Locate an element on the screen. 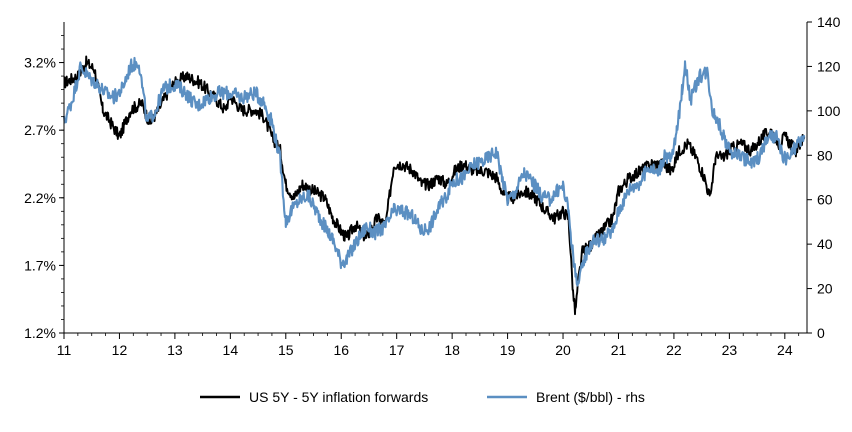 The width and height of the screenshot is (852, 432). x-tick-label: 16 is located at coordinates (341, 350).